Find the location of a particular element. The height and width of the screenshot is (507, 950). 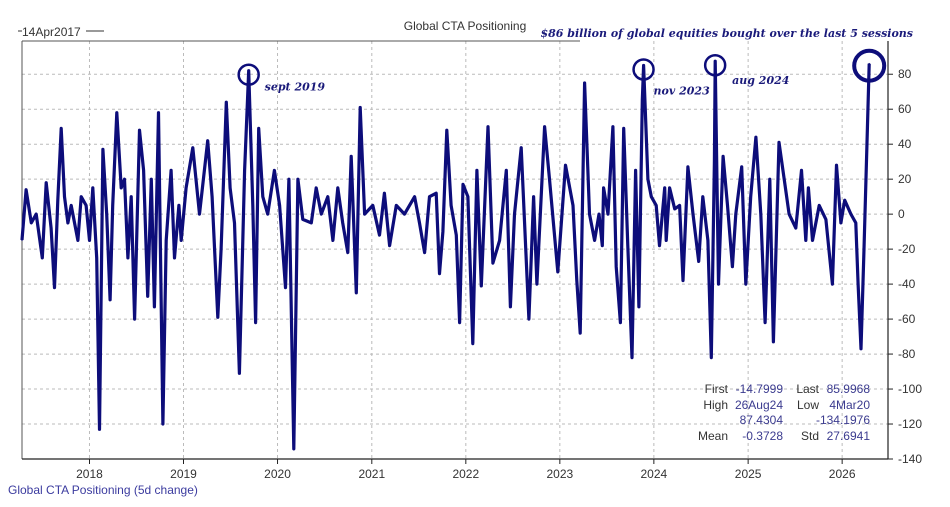

stat-std-label: Std is located at coordinates (810, 436).